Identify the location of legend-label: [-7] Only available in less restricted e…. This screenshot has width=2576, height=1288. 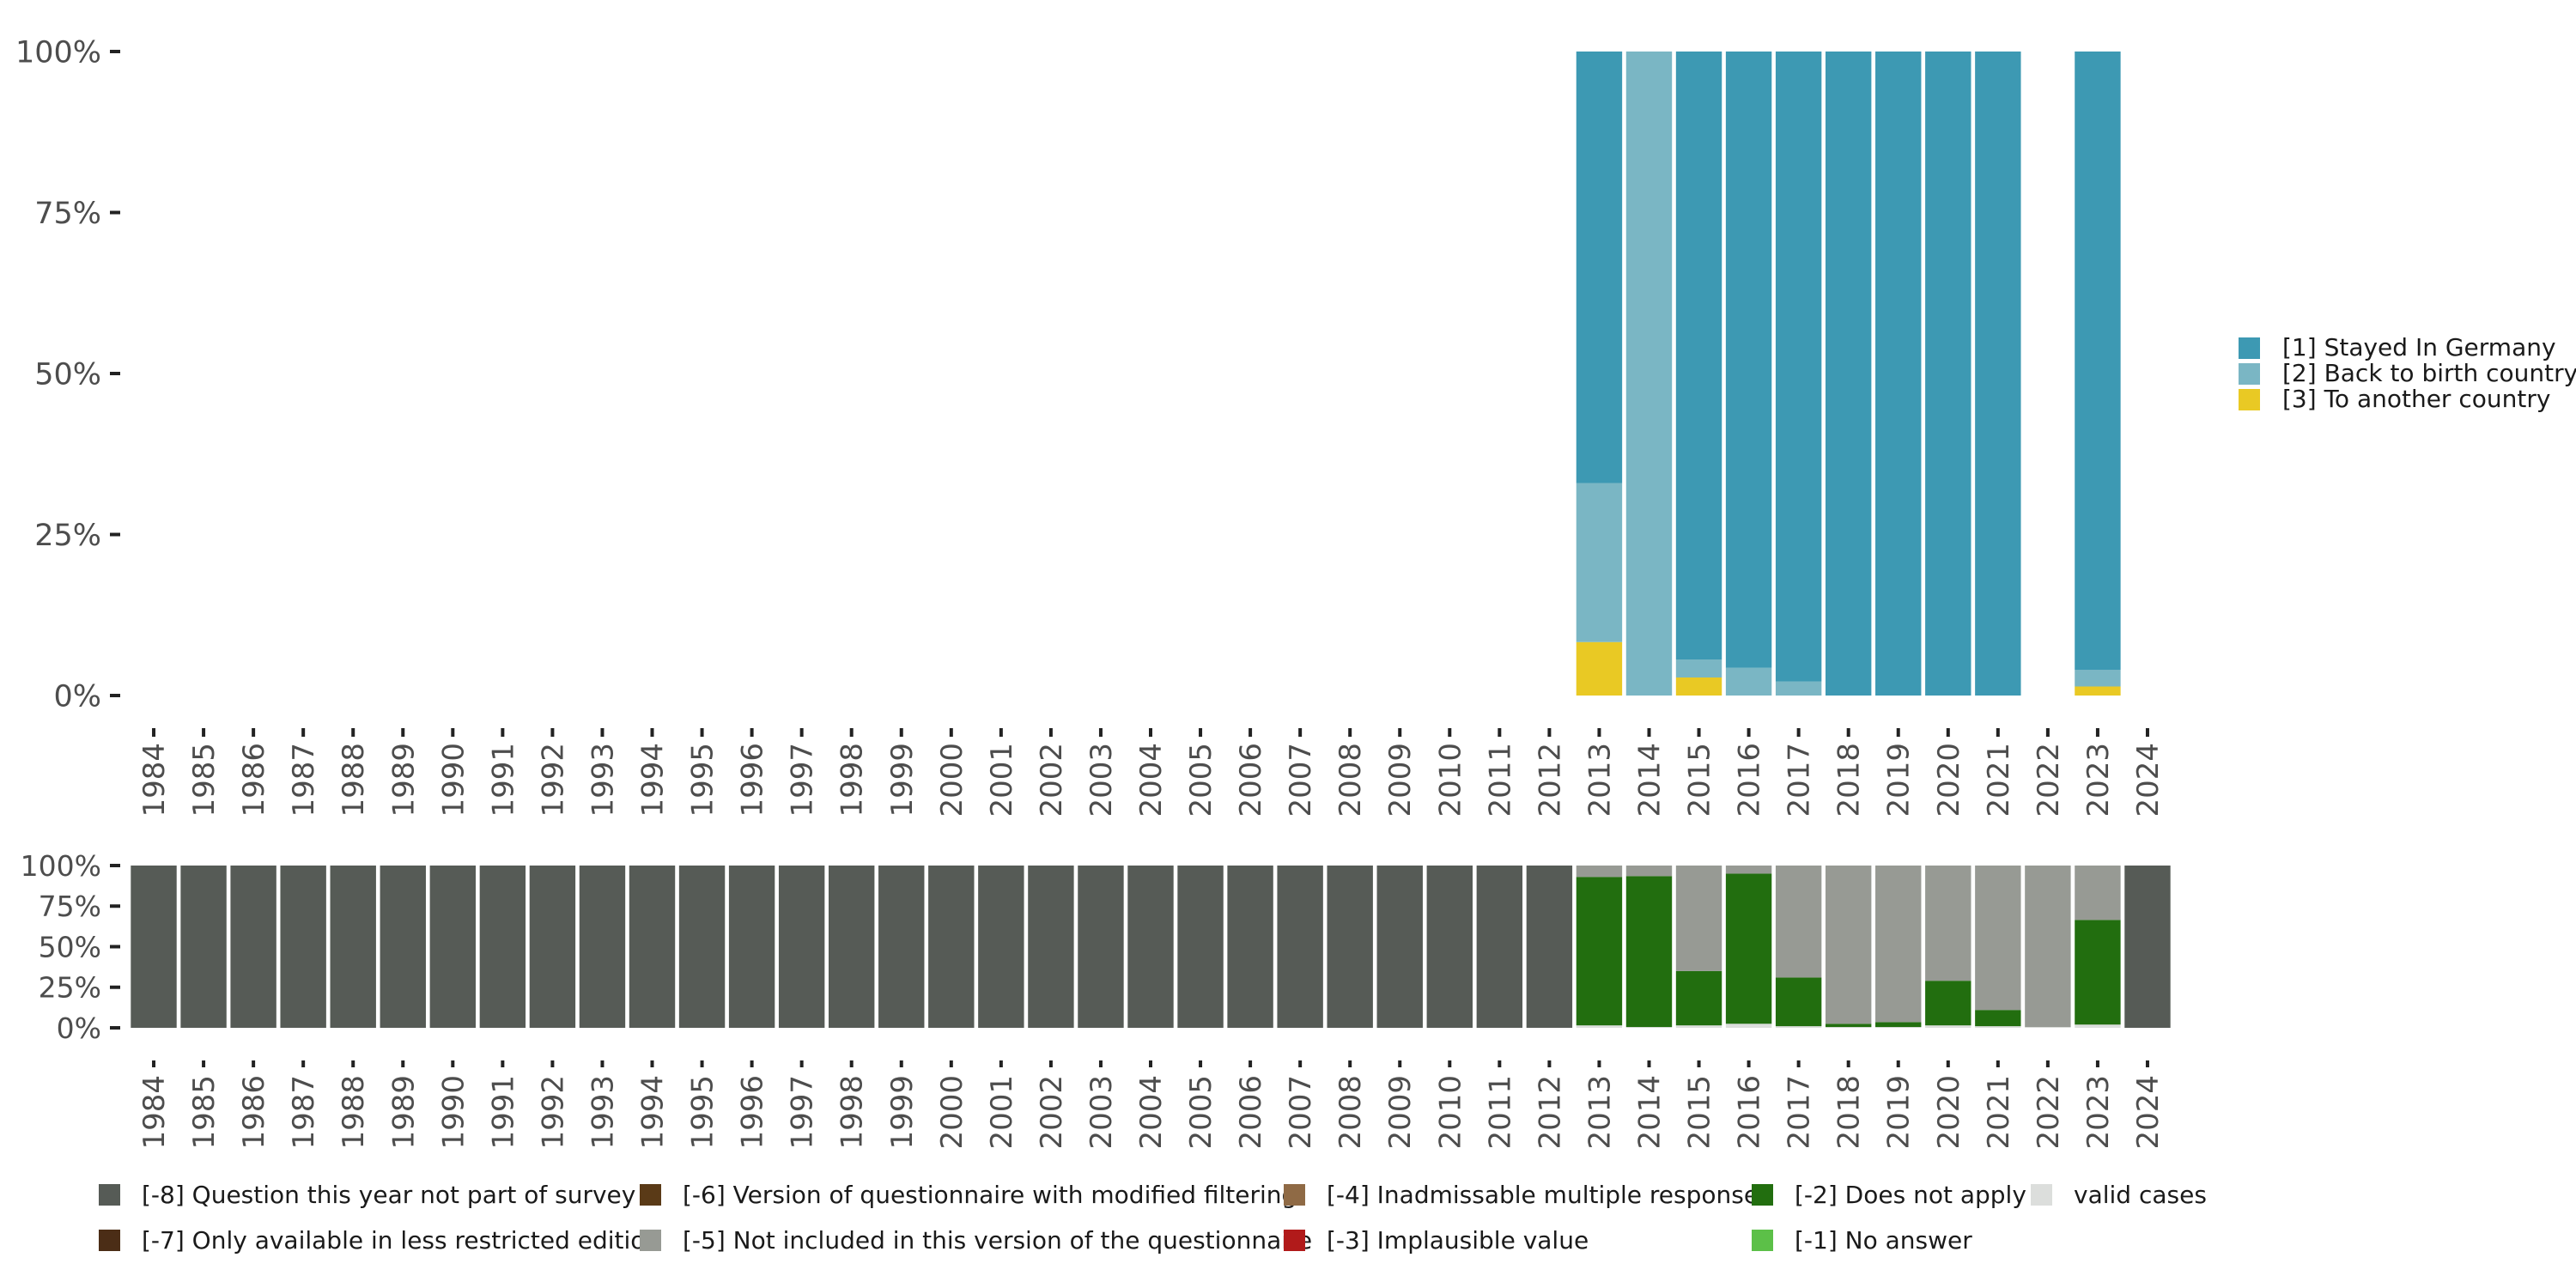
(401, 1240).